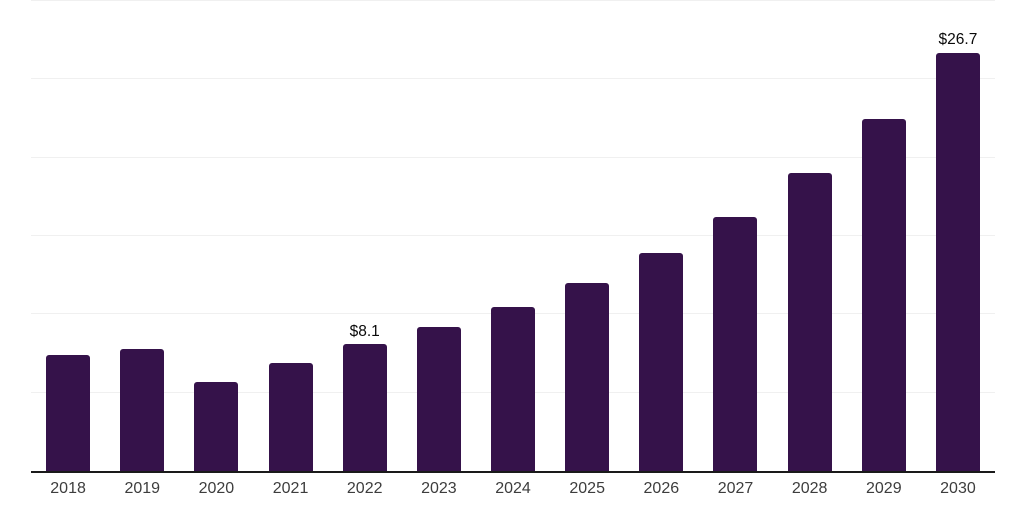 The image size is (1024, 512). I want to click on x-tick-2019: 2019, so click(142, 488).